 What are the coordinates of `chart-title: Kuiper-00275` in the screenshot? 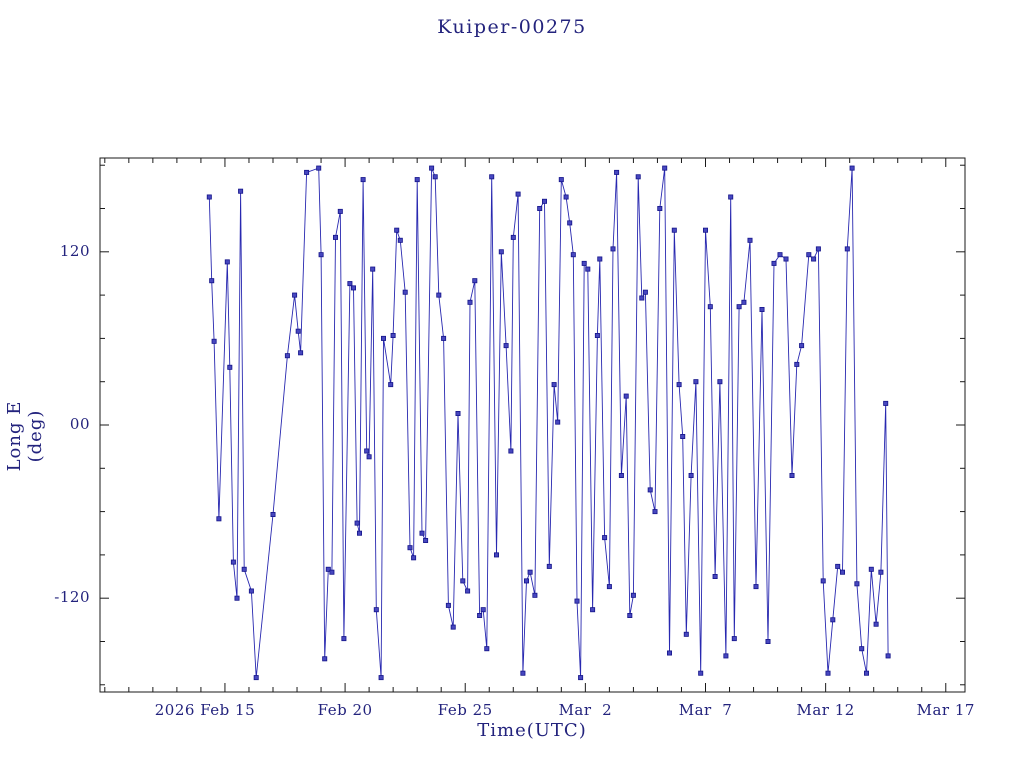 It's located at (512, 27).